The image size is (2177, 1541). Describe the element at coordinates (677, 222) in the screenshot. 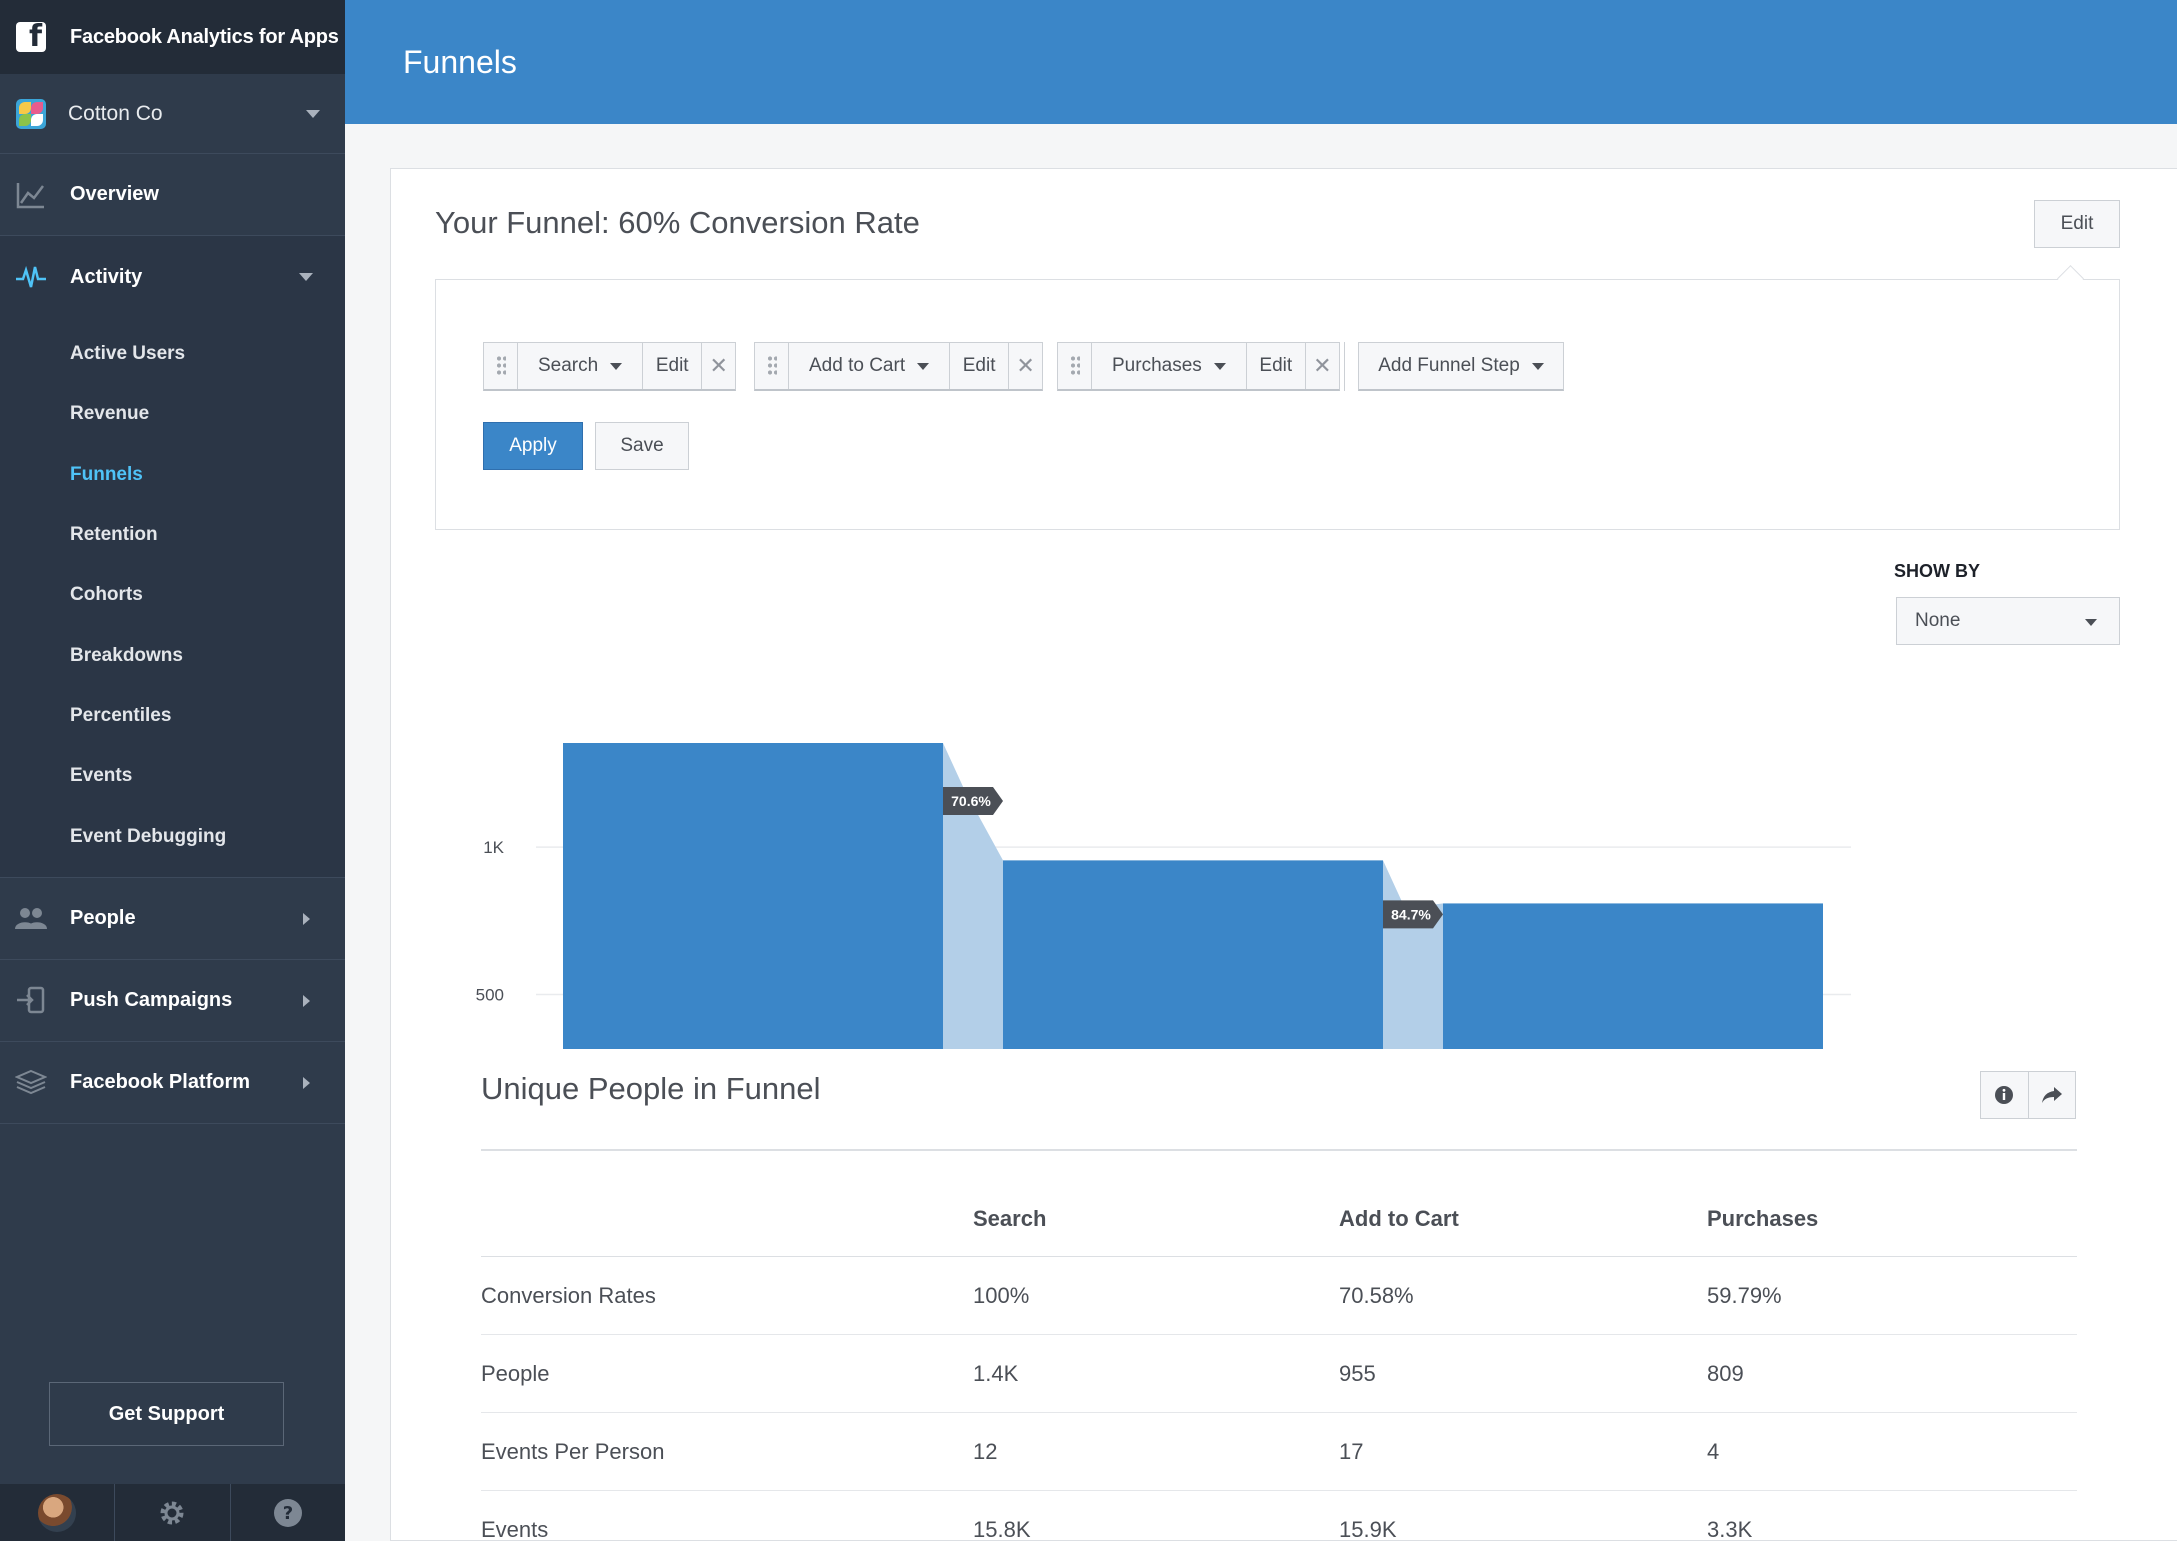

I see `funnel-title: Your Funnel: 60% Conversion Rate` at that location.